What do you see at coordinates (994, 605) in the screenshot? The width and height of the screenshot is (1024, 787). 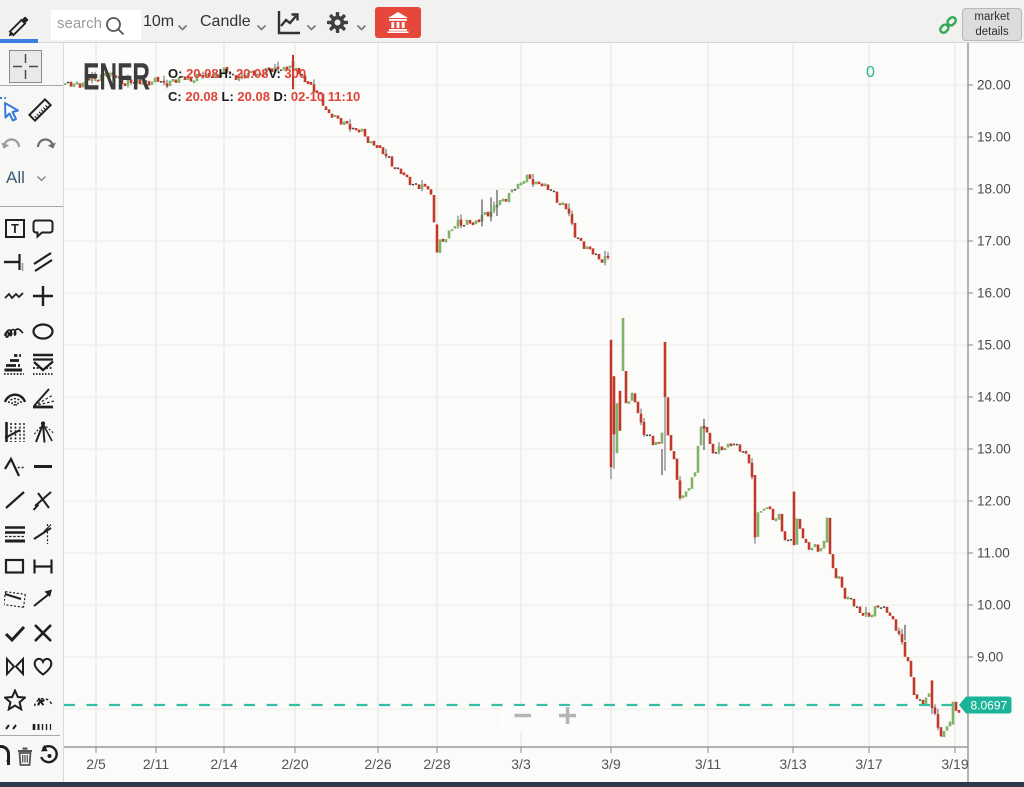 I see `svg-text: 10.00` at bounding box center [994, 605].